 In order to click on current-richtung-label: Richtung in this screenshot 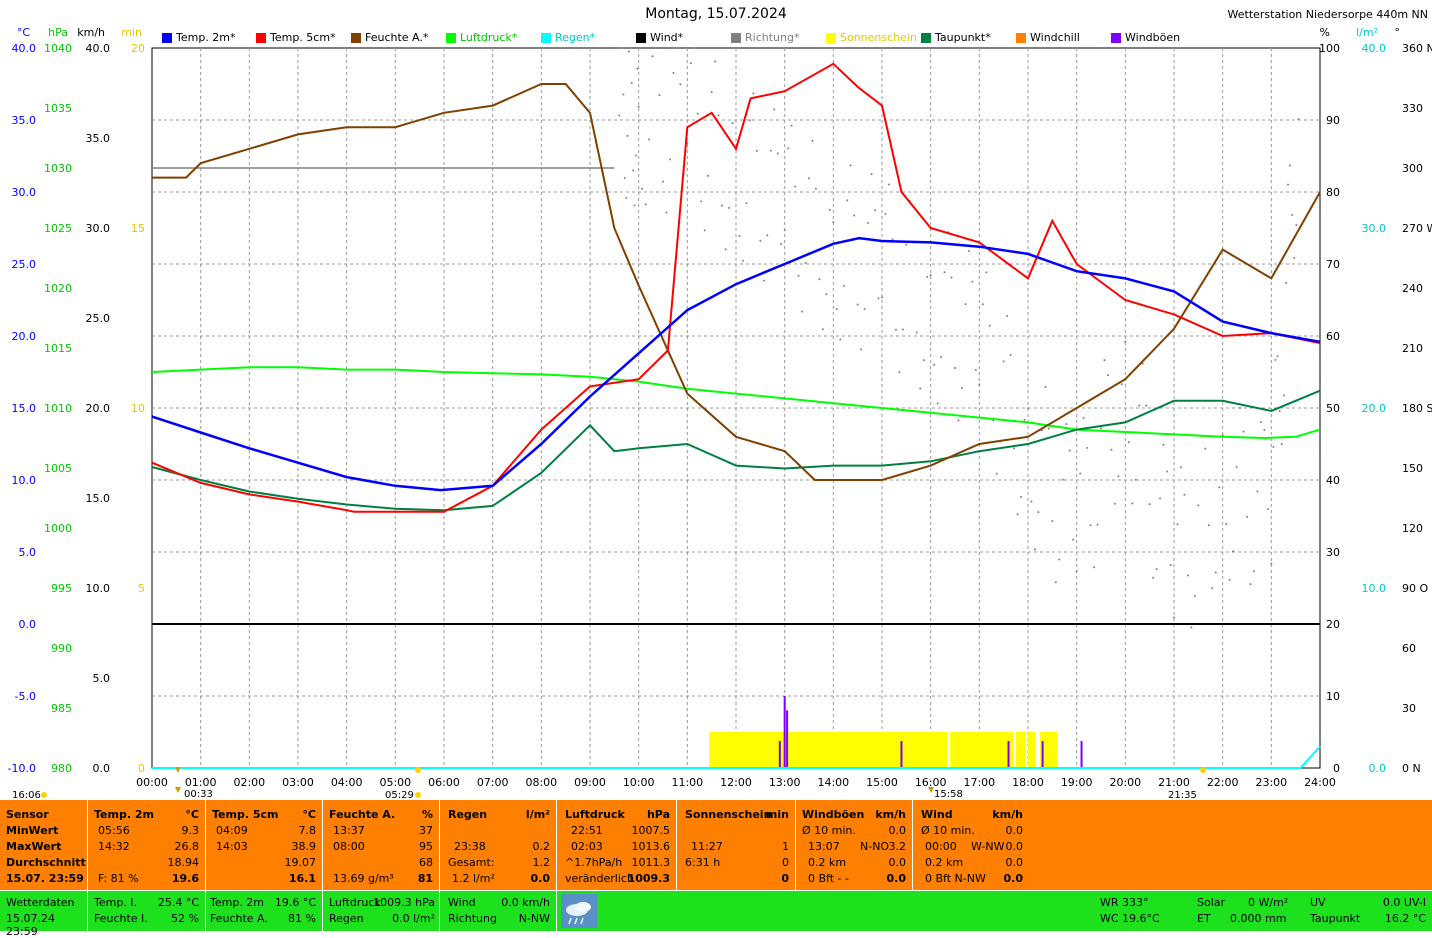, I will do `click(472, 918)`.